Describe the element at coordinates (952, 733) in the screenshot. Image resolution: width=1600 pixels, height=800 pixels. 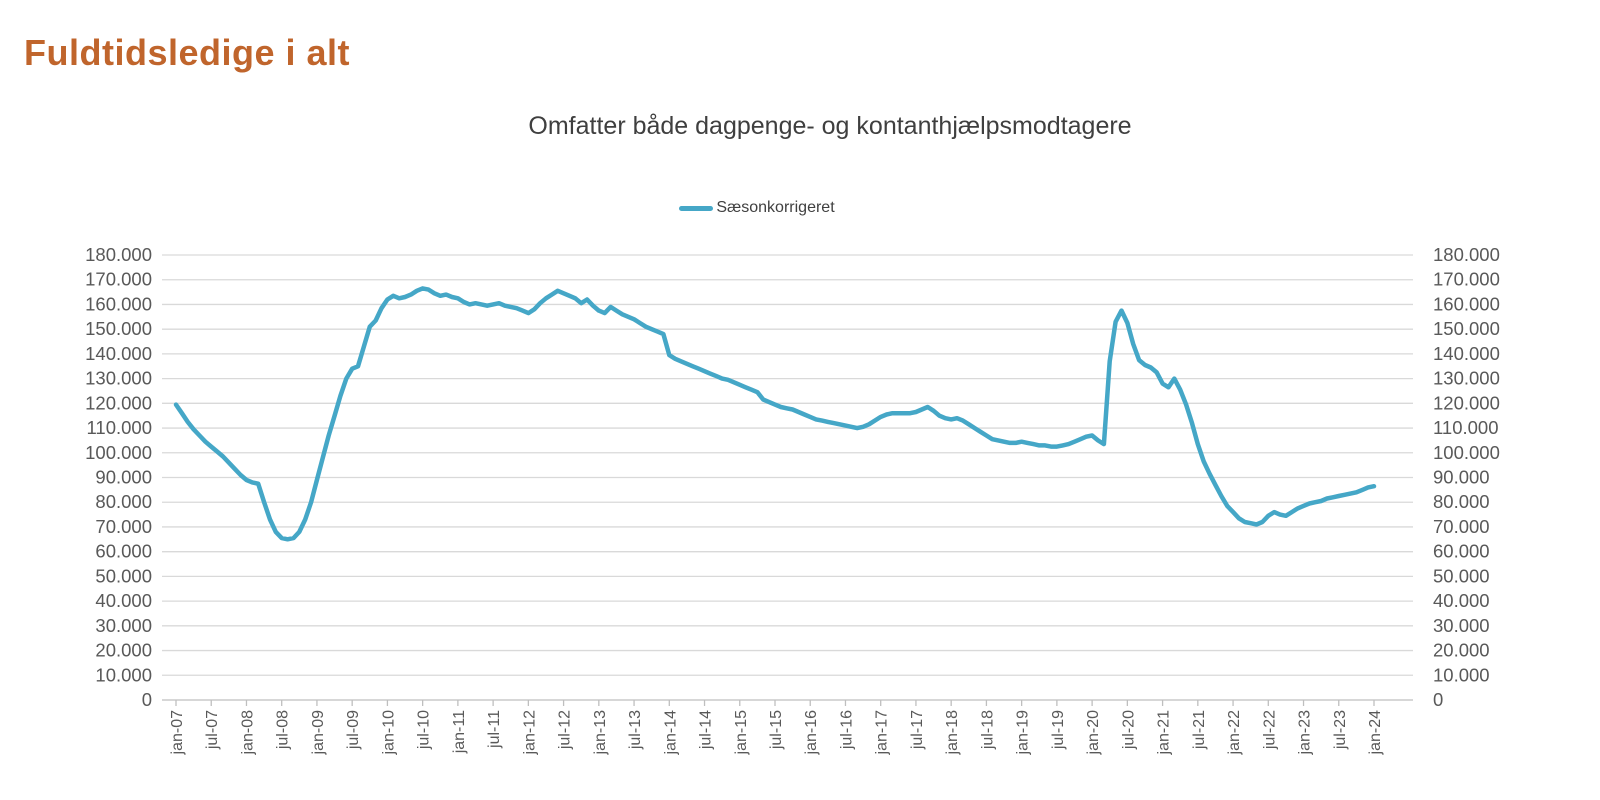
I see `x-tick-label: jan-18` at that location.